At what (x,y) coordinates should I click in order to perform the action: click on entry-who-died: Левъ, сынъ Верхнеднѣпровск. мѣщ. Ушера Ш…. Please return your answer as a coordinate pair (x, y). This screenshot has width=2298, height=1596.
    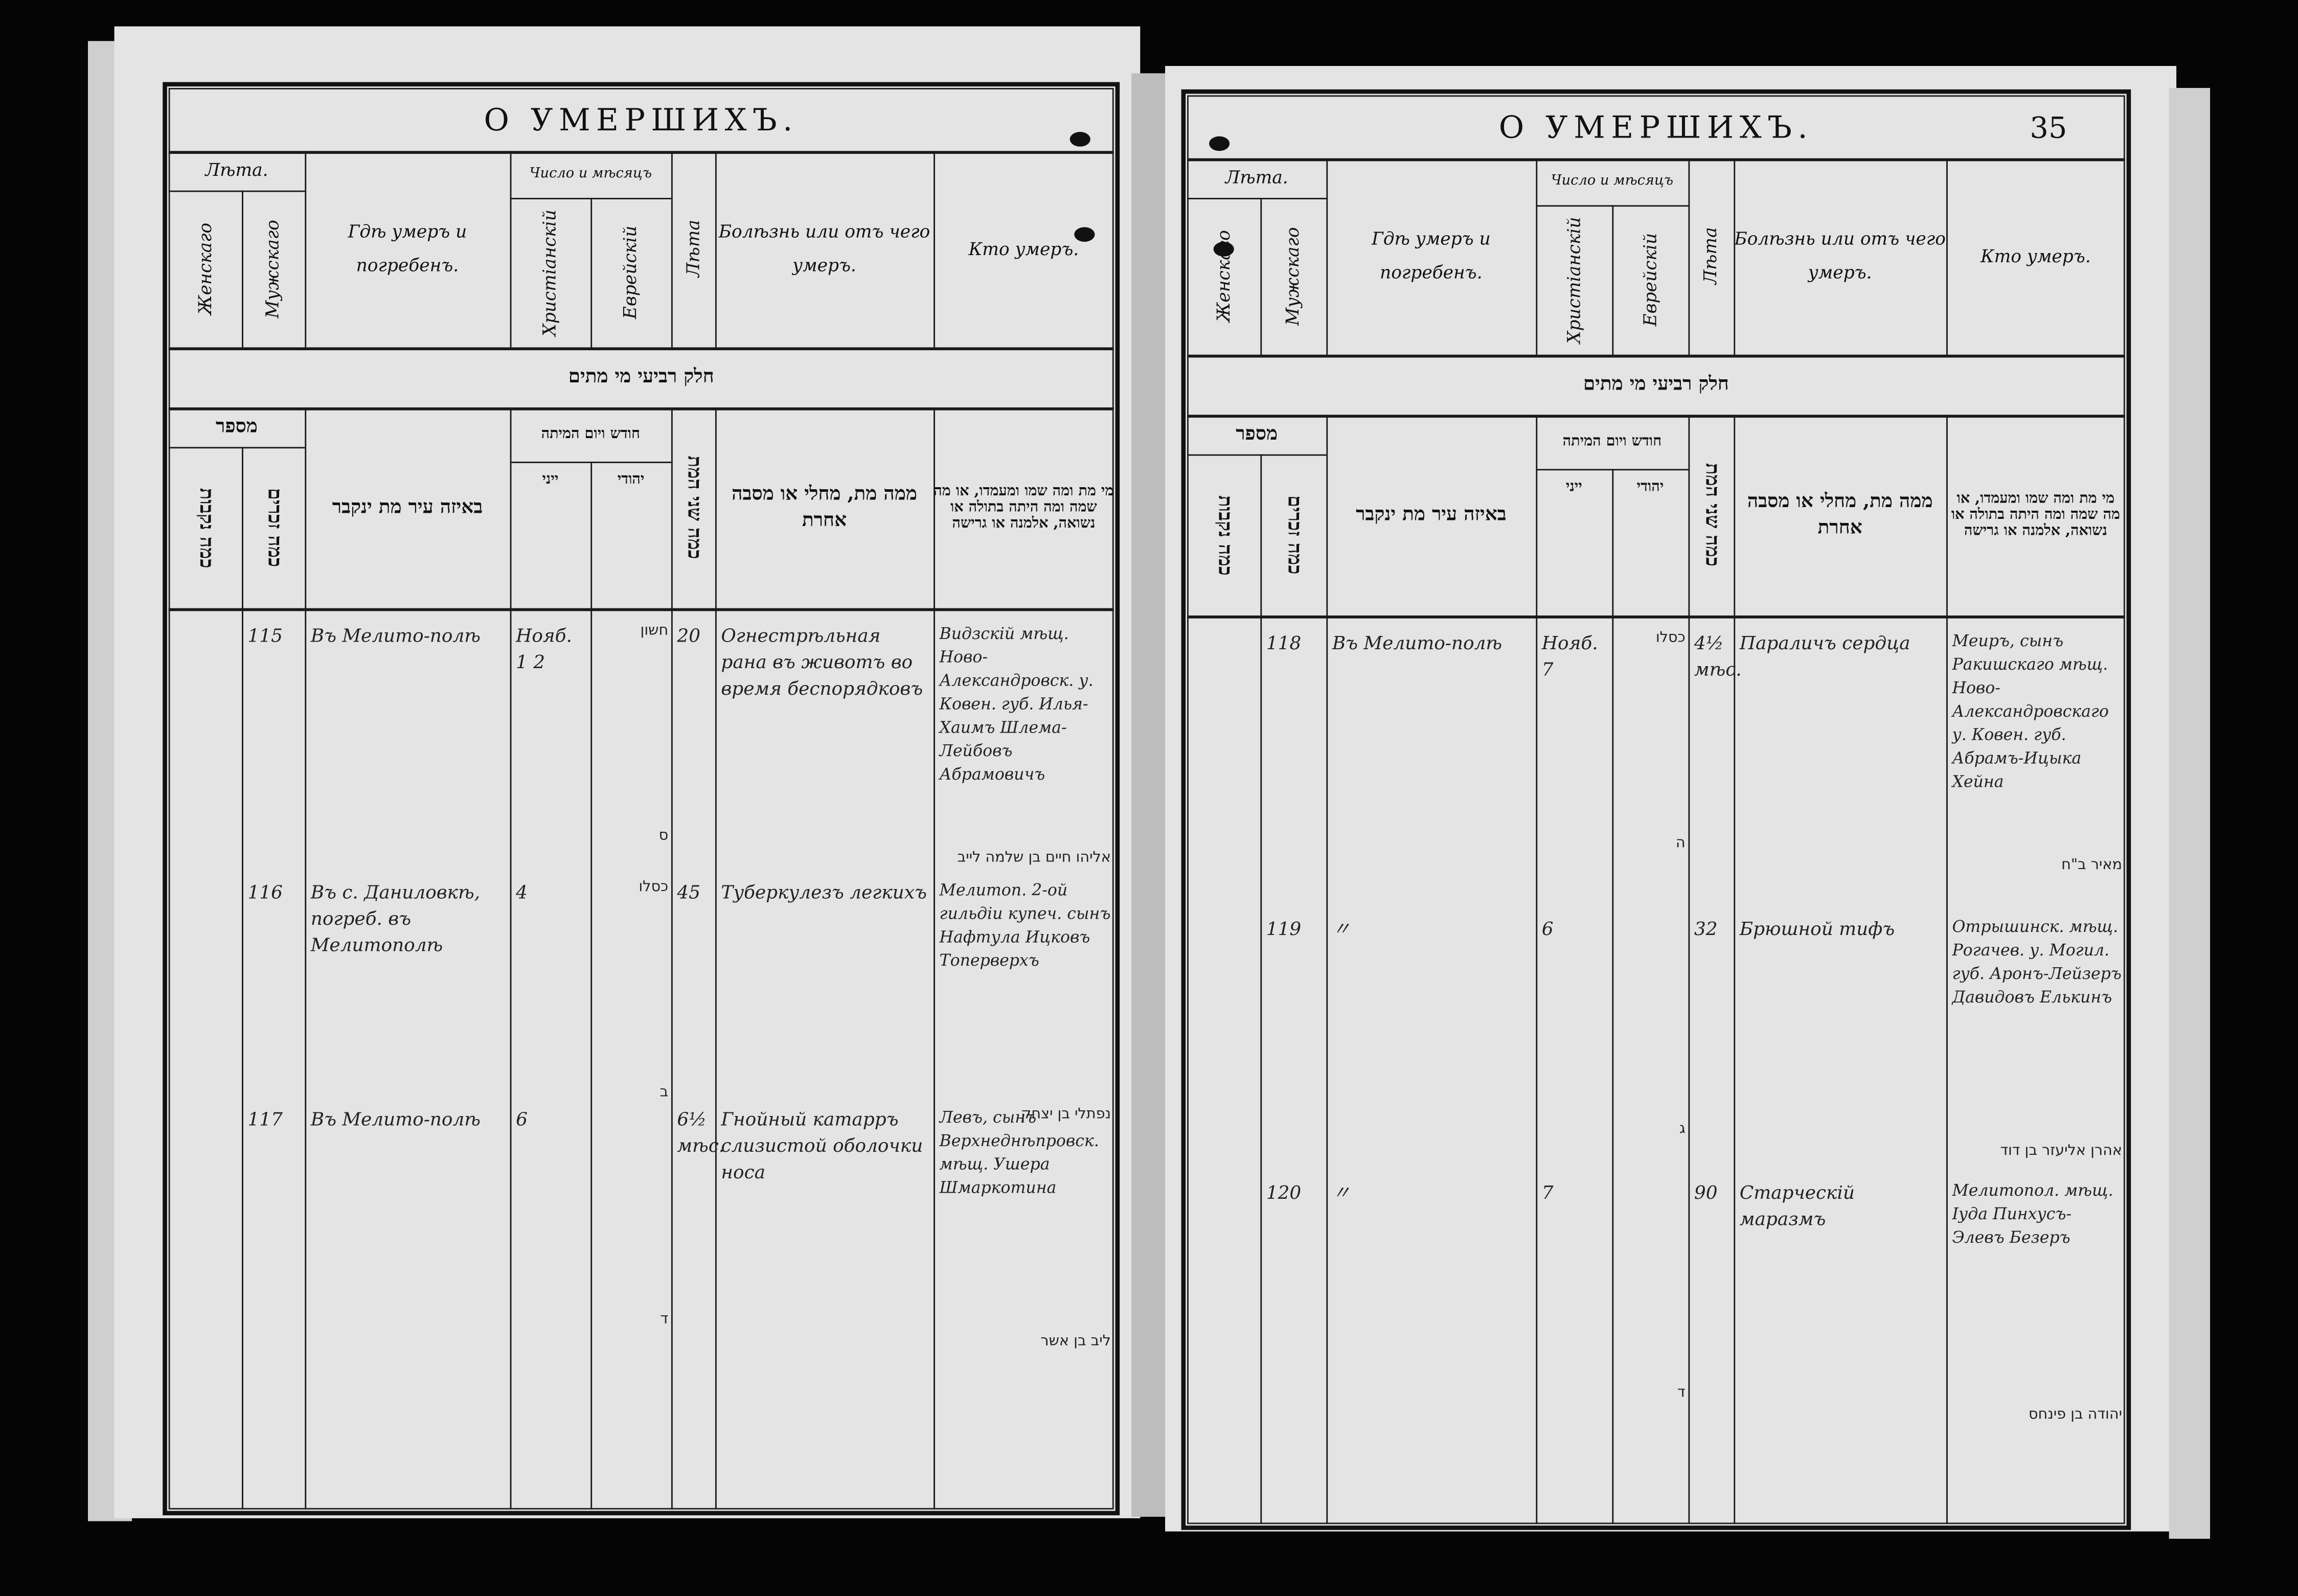
    Looking at the image, I should click on (1019, 1153).